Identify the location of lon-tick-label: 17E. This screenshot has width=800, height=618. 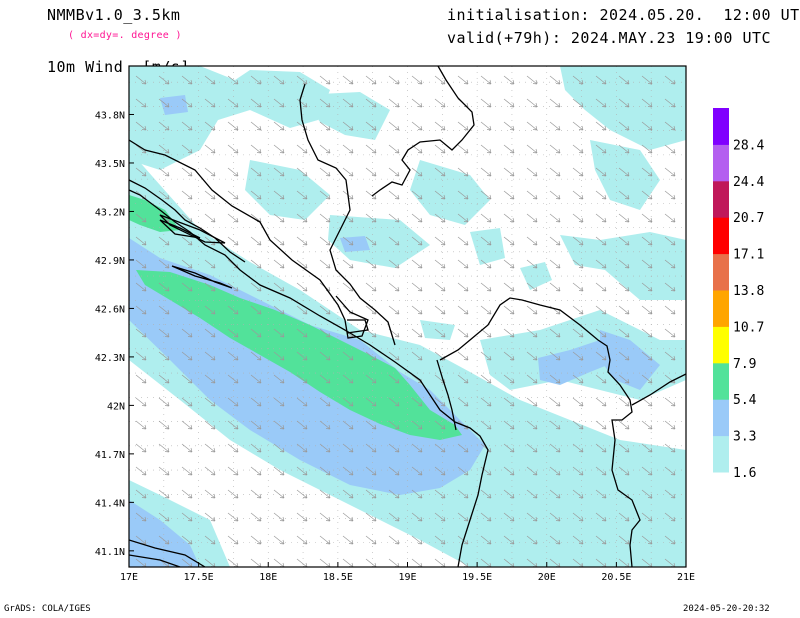
(129, 577).